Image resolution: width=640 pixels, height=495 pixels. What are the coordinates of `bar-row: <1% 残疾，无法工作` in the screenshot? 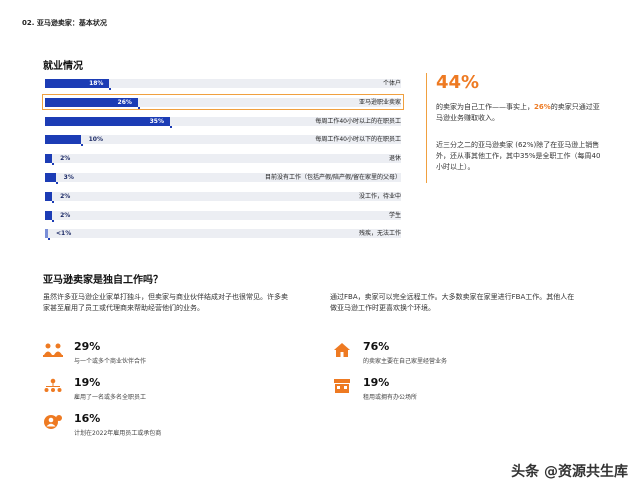 It's located at (223, 233).